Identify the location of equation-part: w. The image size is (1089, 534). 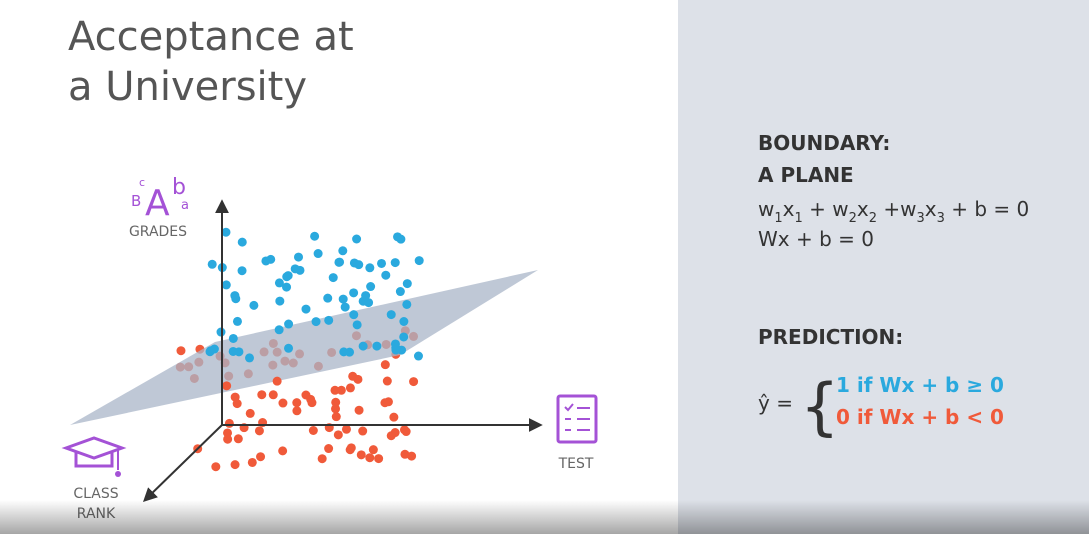
(766, 209).